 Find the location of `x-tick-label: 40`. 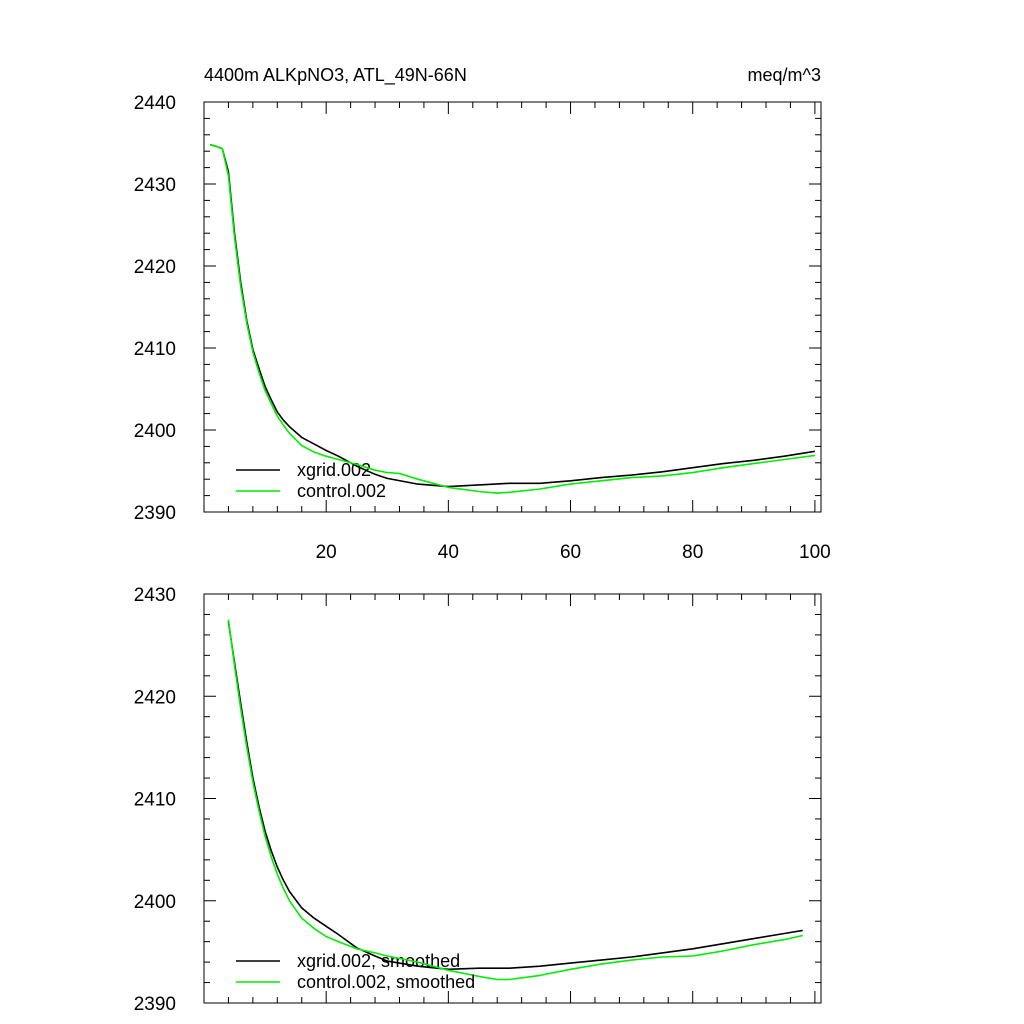

x-tick-label: 40 is located at coordinates (448, 552).